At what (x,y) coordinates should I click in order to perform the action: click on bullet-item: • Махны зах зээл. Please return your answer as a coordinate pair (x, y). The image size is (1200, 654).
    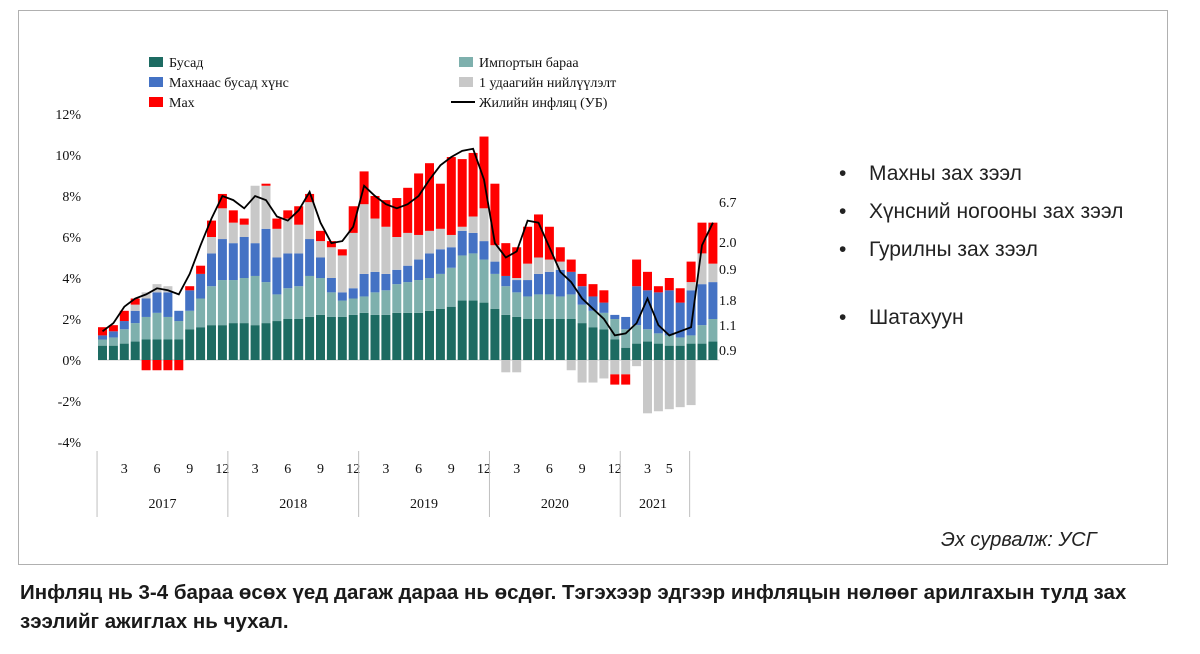
    Looking at the image, I should click on (930, 173).